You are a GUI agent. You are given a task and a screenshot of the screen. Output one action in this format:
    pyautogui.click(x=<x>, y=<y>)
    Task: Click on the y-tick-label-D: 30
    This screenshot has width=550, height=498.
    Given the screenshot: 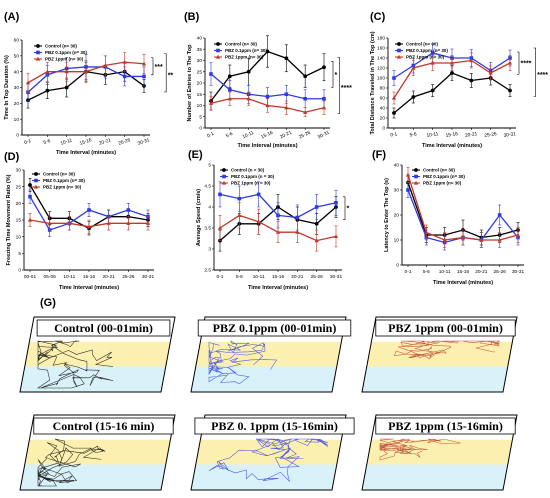 What is the action you would take?
    pyautogui.click(x=19, y=171)
    